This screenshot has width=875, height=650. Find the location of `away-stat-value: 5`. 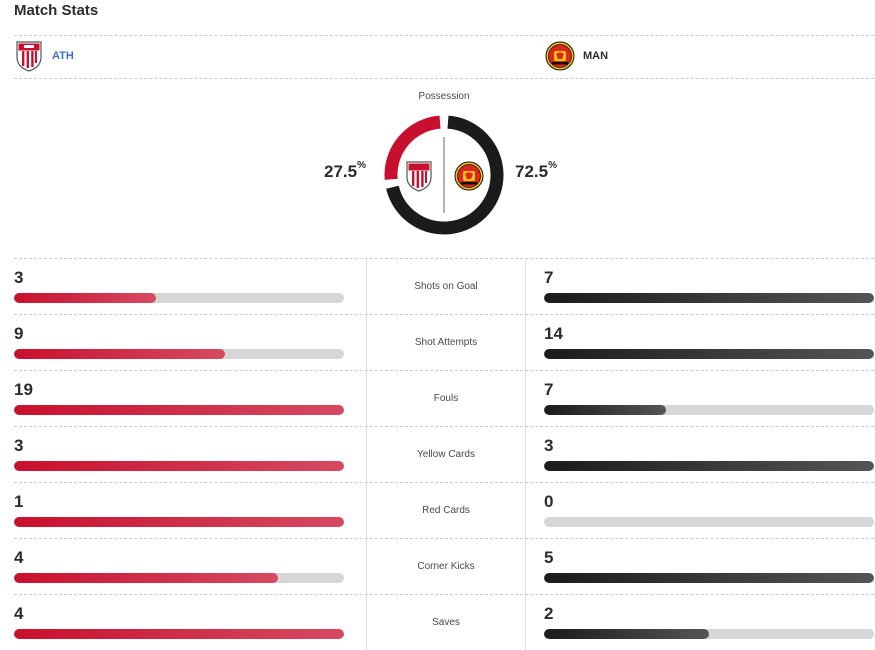

away-stat-value: 5 is located at coordinates (549, 557).